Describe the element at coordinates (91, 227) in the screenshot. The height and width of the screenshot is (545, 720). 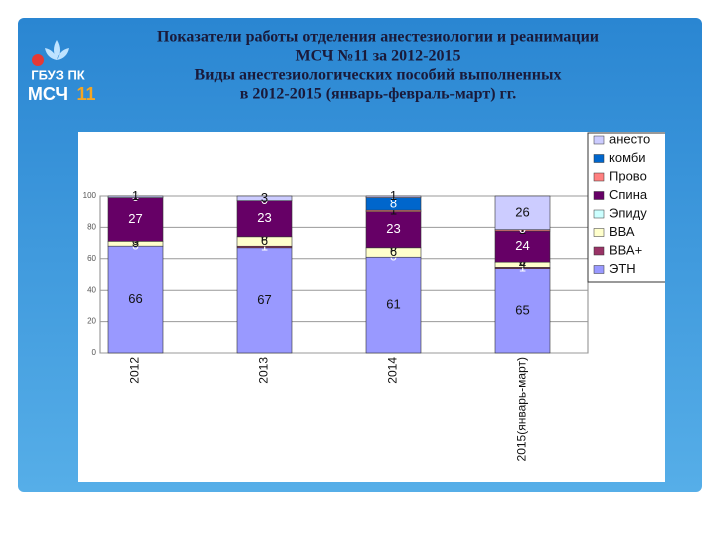
I see `y-tick-label: 80` at that location.